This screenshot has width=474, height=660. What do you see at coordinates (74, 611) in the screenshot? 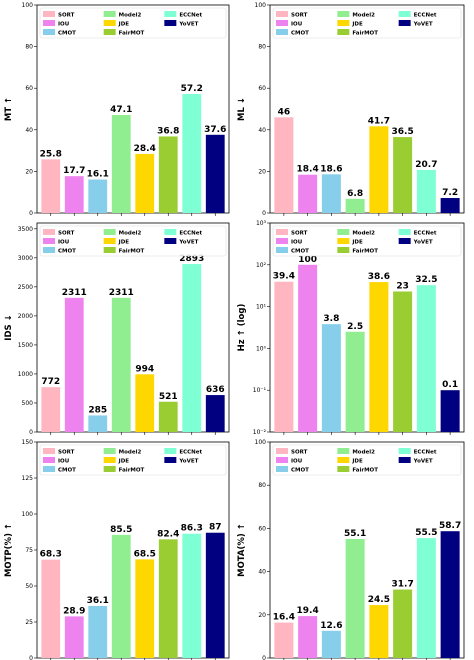
I see `value-label: 28.9` at bounding box center [74, 611].